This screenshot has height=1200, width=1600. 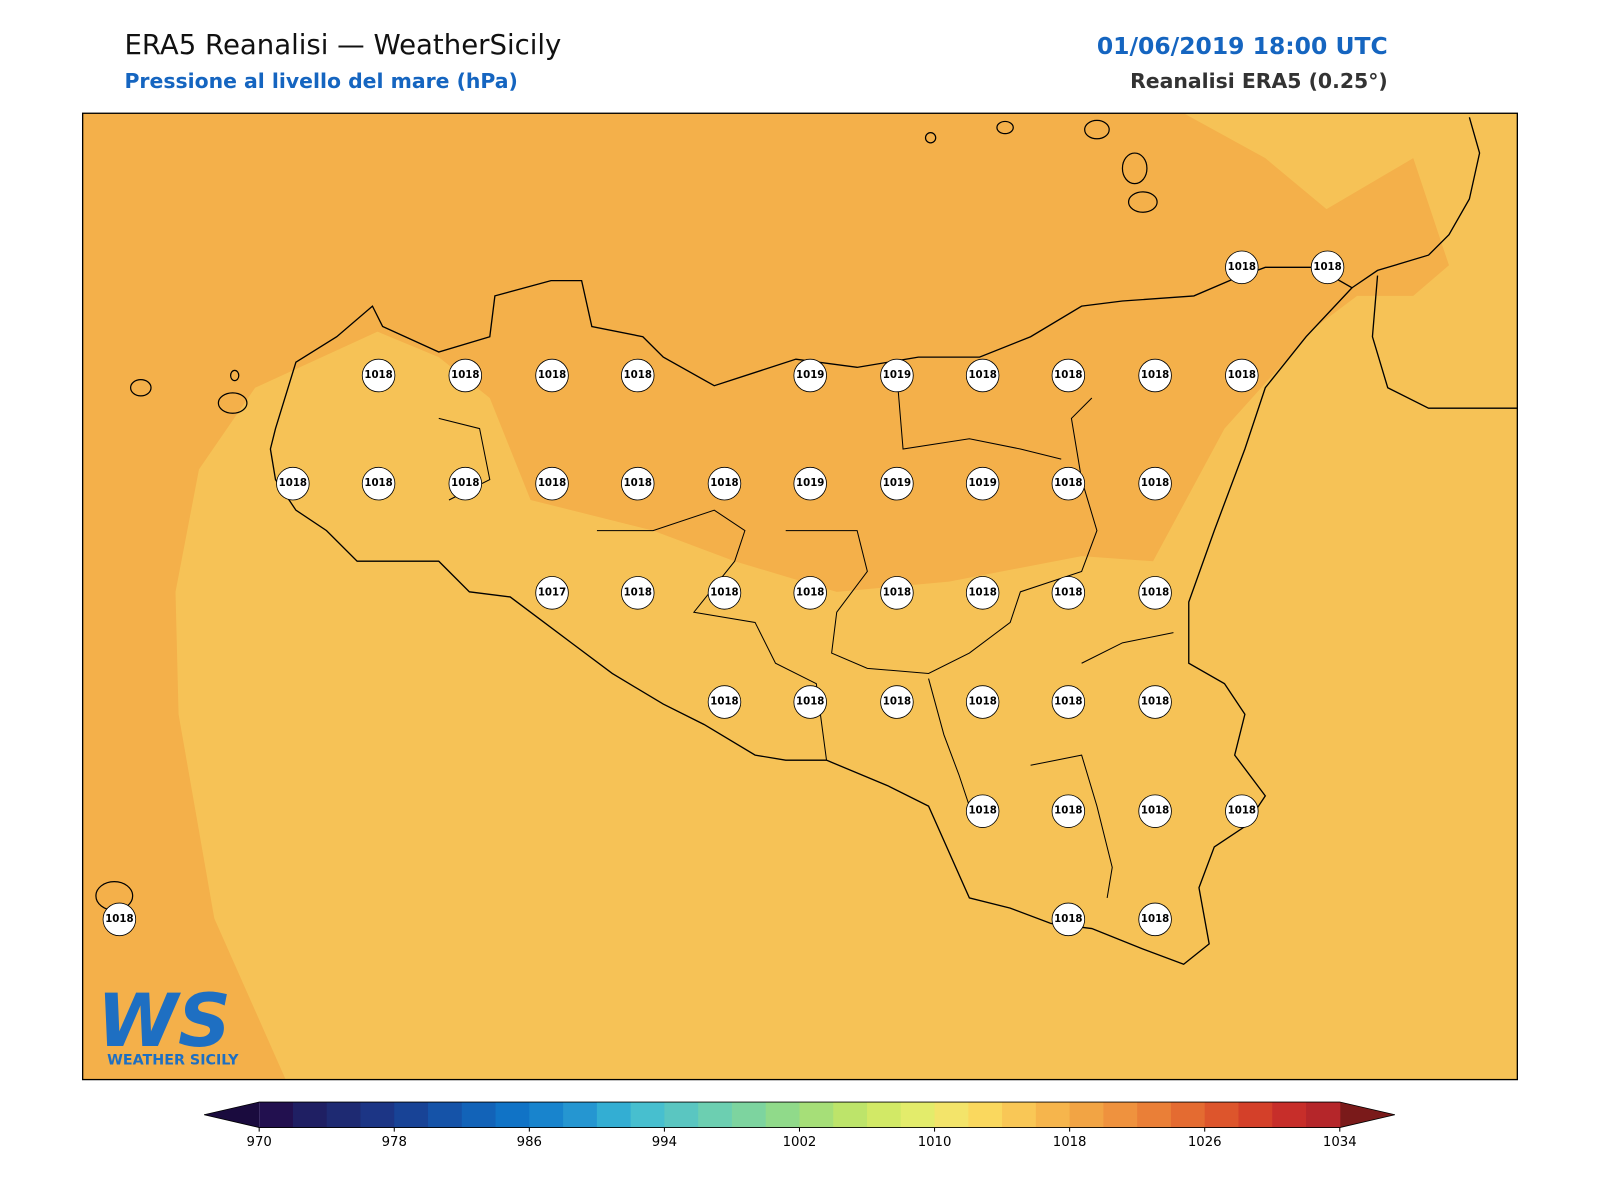 I want to click on datetime: 01/06/2019 18:00 UTC, so click(x=1242, y=46).